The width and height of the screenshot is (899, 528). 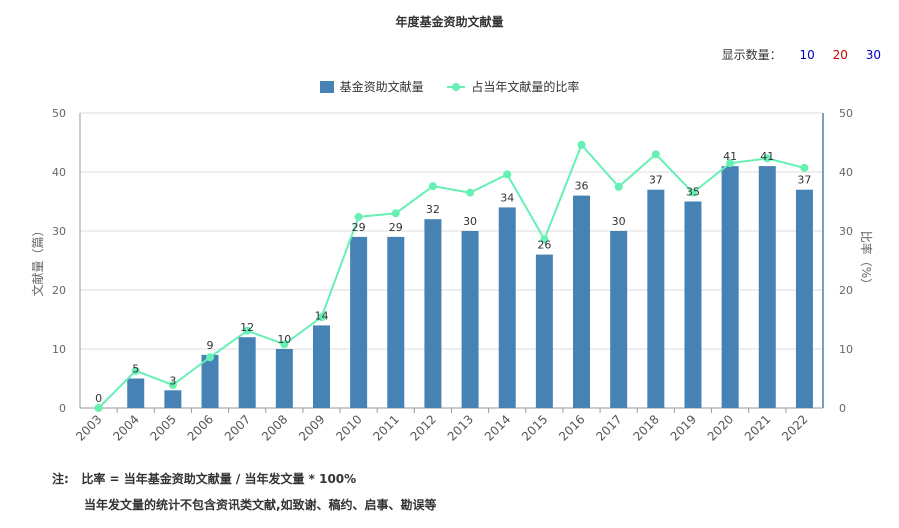 I want to click on bar-2022, so click(x=804, y=298).